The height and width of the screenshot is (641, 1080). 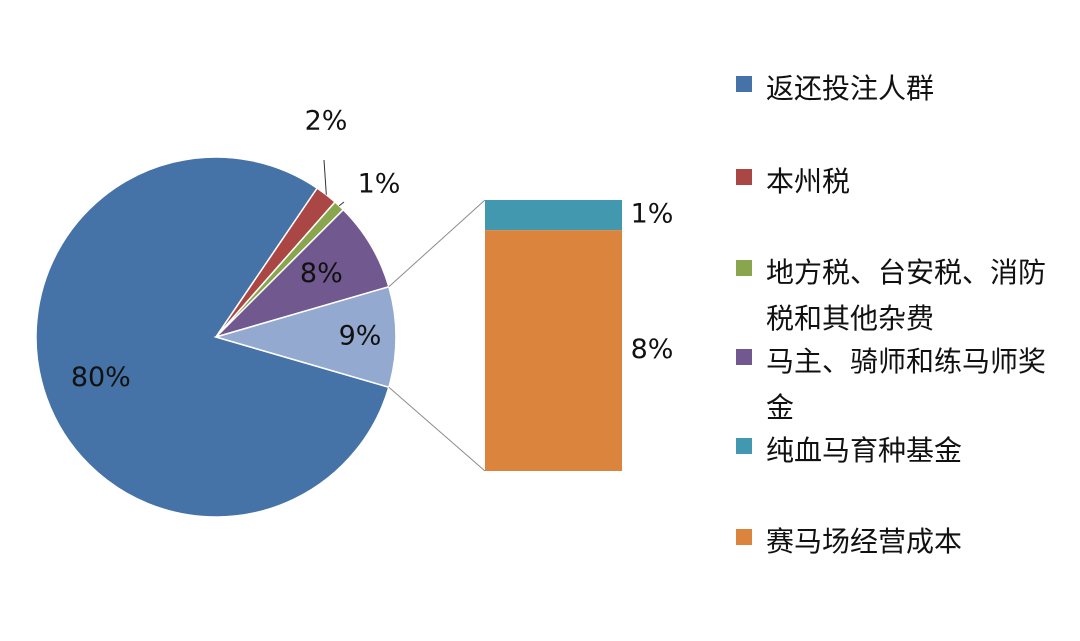 I want to click on legend-item: 返还投注人群, so click(x=904, y=89).